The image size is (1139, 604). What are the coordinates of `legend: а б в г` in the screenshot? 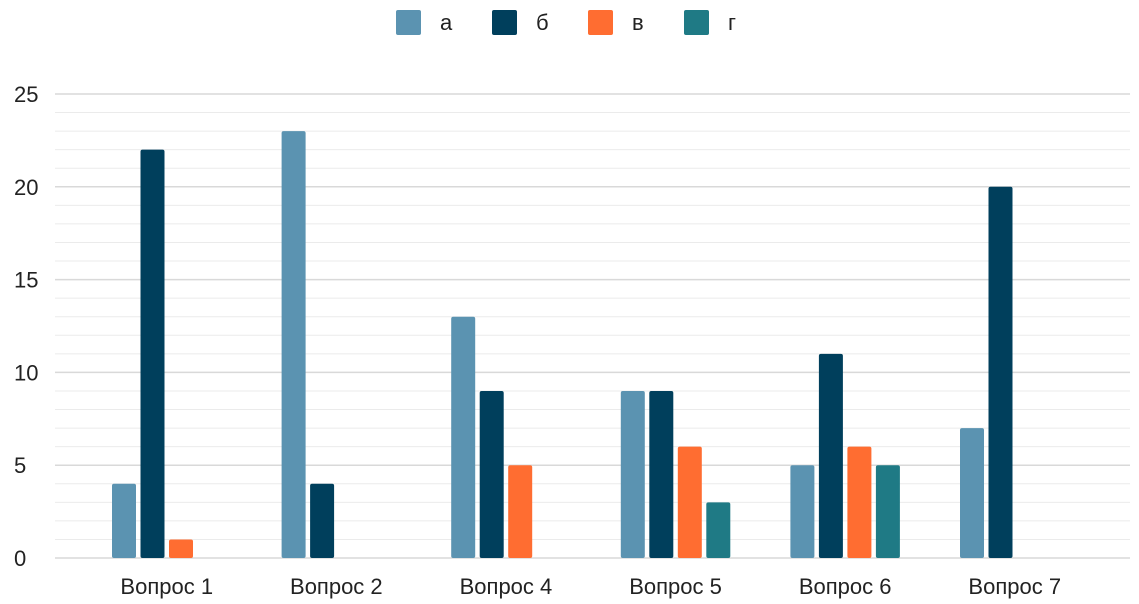 It's located at (566, 22).